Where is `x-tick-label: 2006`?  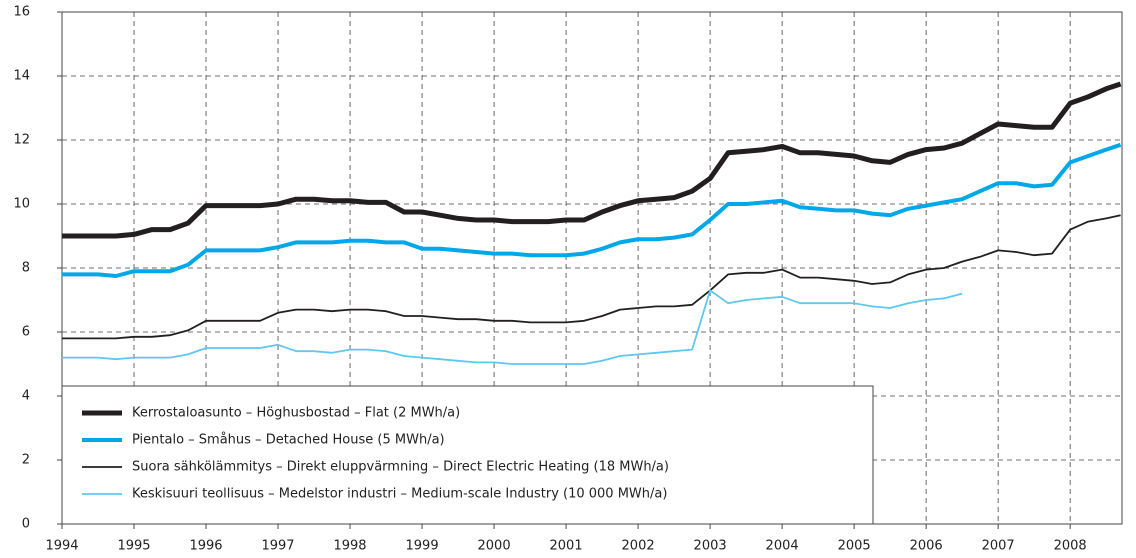
x-tick-label: 2006 is located at coordinates (926, 546).